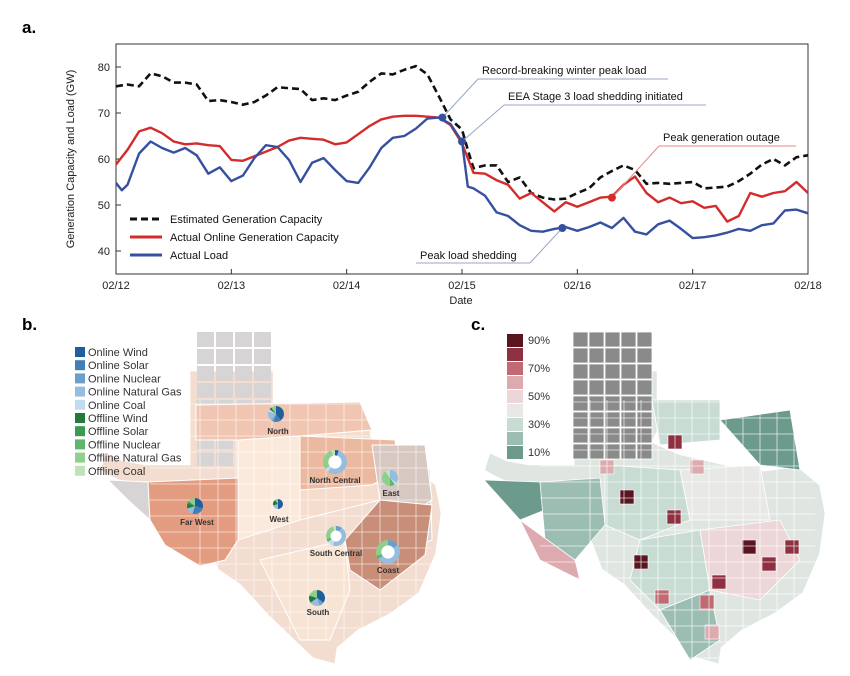 This screenshot has width=850, height=676. Describe the element at coordinates (642, 530) in the screenshot. I see `county-fills` at that location.